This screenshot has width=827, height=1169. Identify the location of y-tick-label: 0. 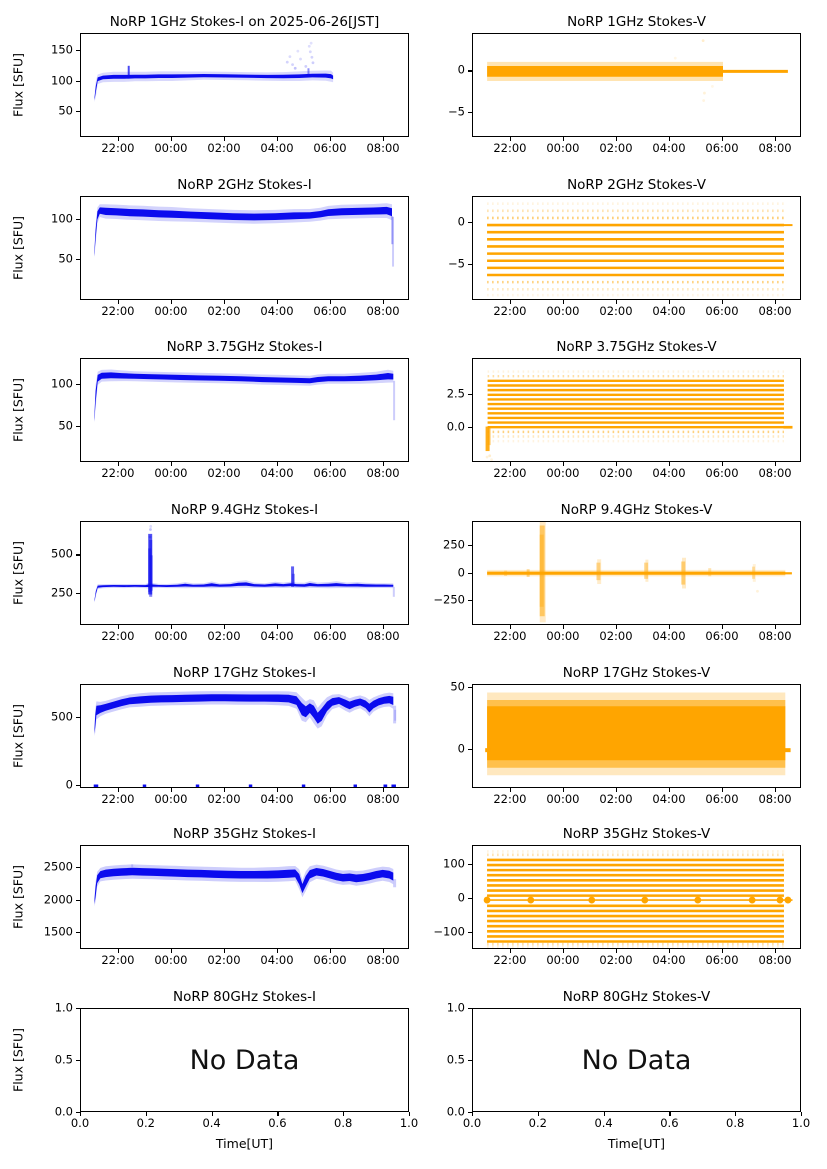
(69, 784).